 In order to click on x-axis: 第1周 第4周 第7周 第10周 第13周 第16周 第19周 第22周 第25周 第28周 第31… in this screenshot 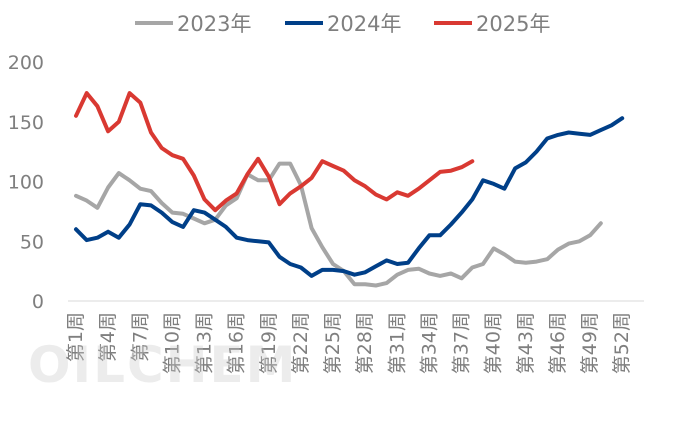, I will do `click(349, 343)`.